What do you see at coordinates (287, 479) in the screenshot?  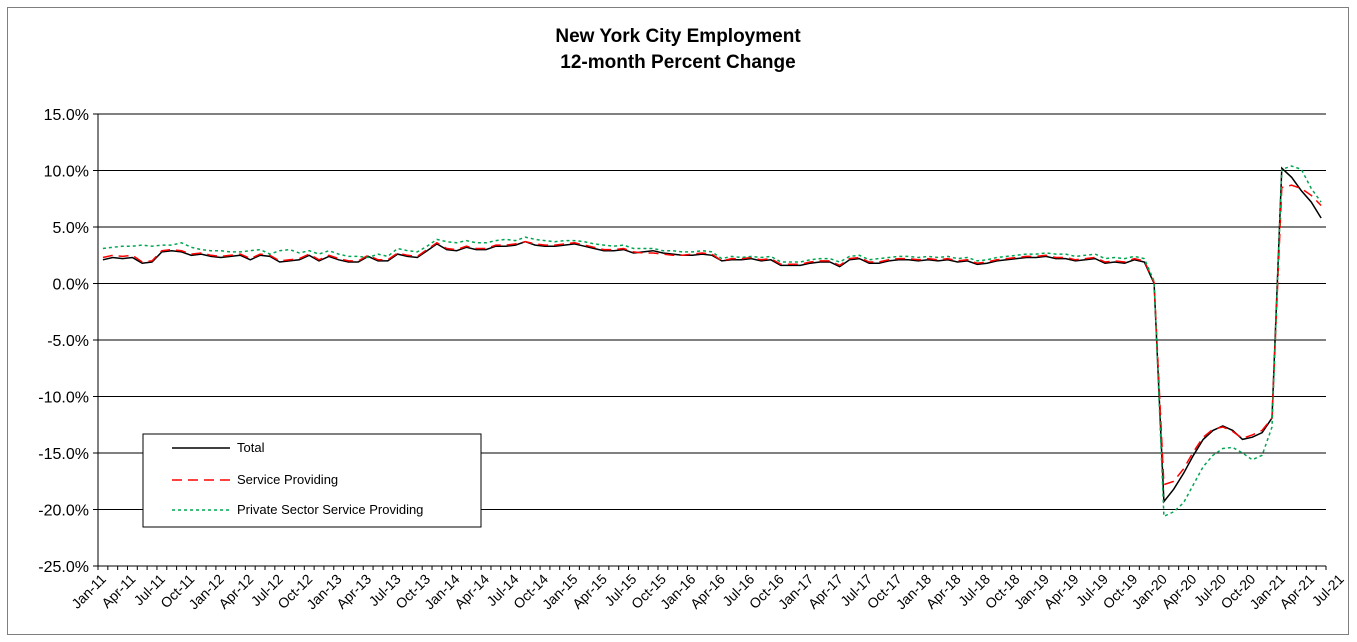 I see `legend-label-service-providing: Service Providing` at bounding box center [287, 479].